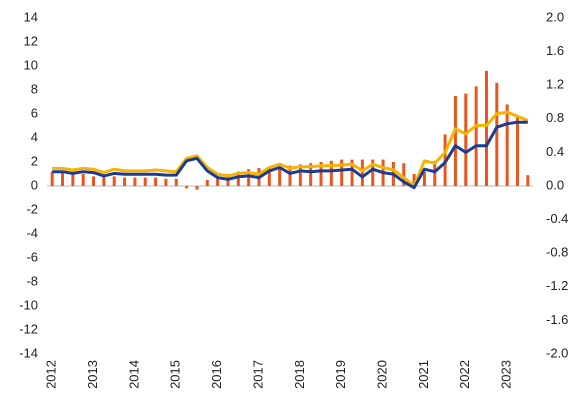 This screenshot has height=409, width=586. Describe the element at coordinates (557, 319) in the screenshot. I see `y2-tick-label: -1.6` at that location.